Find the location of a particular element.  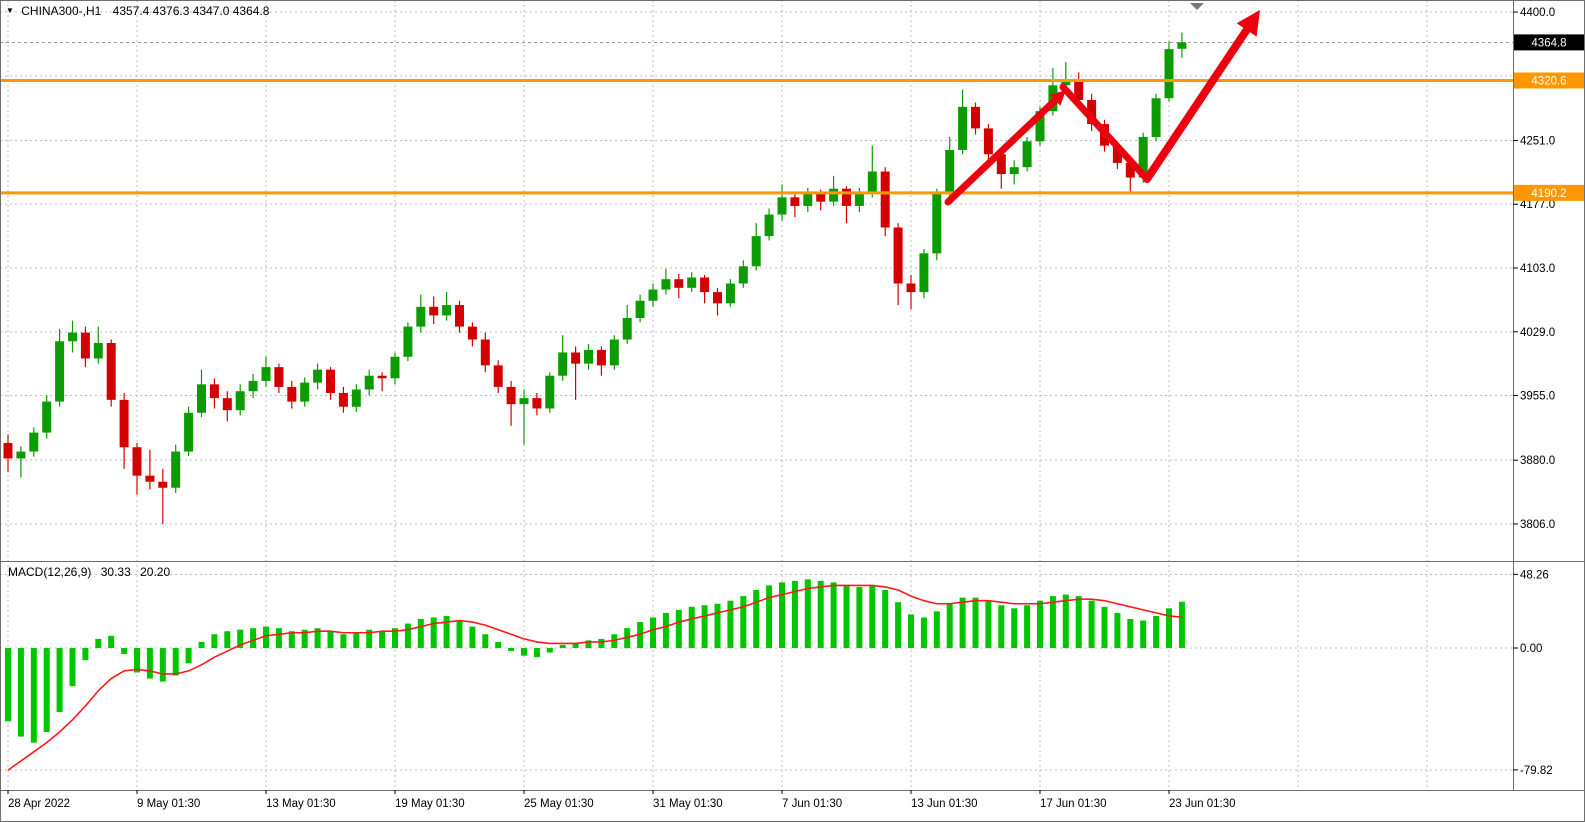

time-tick-label: 7 Jun 01:30 is located at coordinates (812, 804).